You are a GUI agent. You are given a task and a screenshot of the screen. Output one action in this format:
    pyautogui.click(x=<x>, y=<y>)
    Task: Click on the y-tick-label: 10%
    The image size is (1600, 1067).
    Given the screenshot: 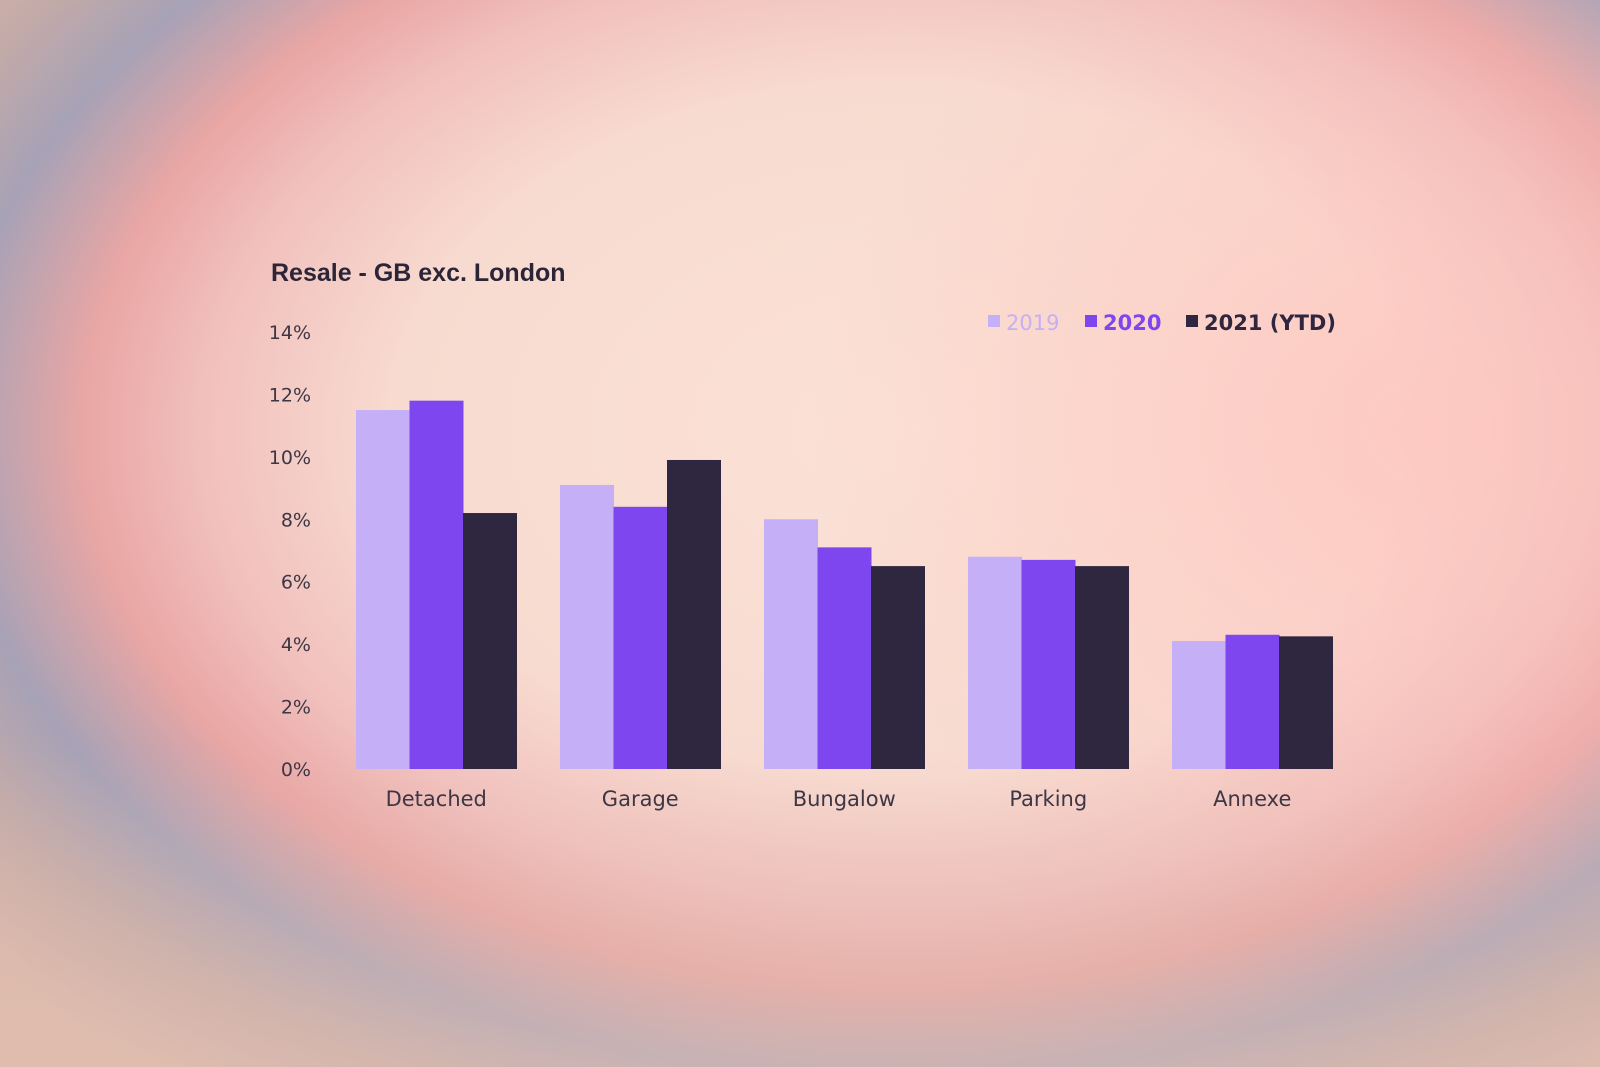 What is the action you would take?
    pyautogui.click(x=290, y=458)
    